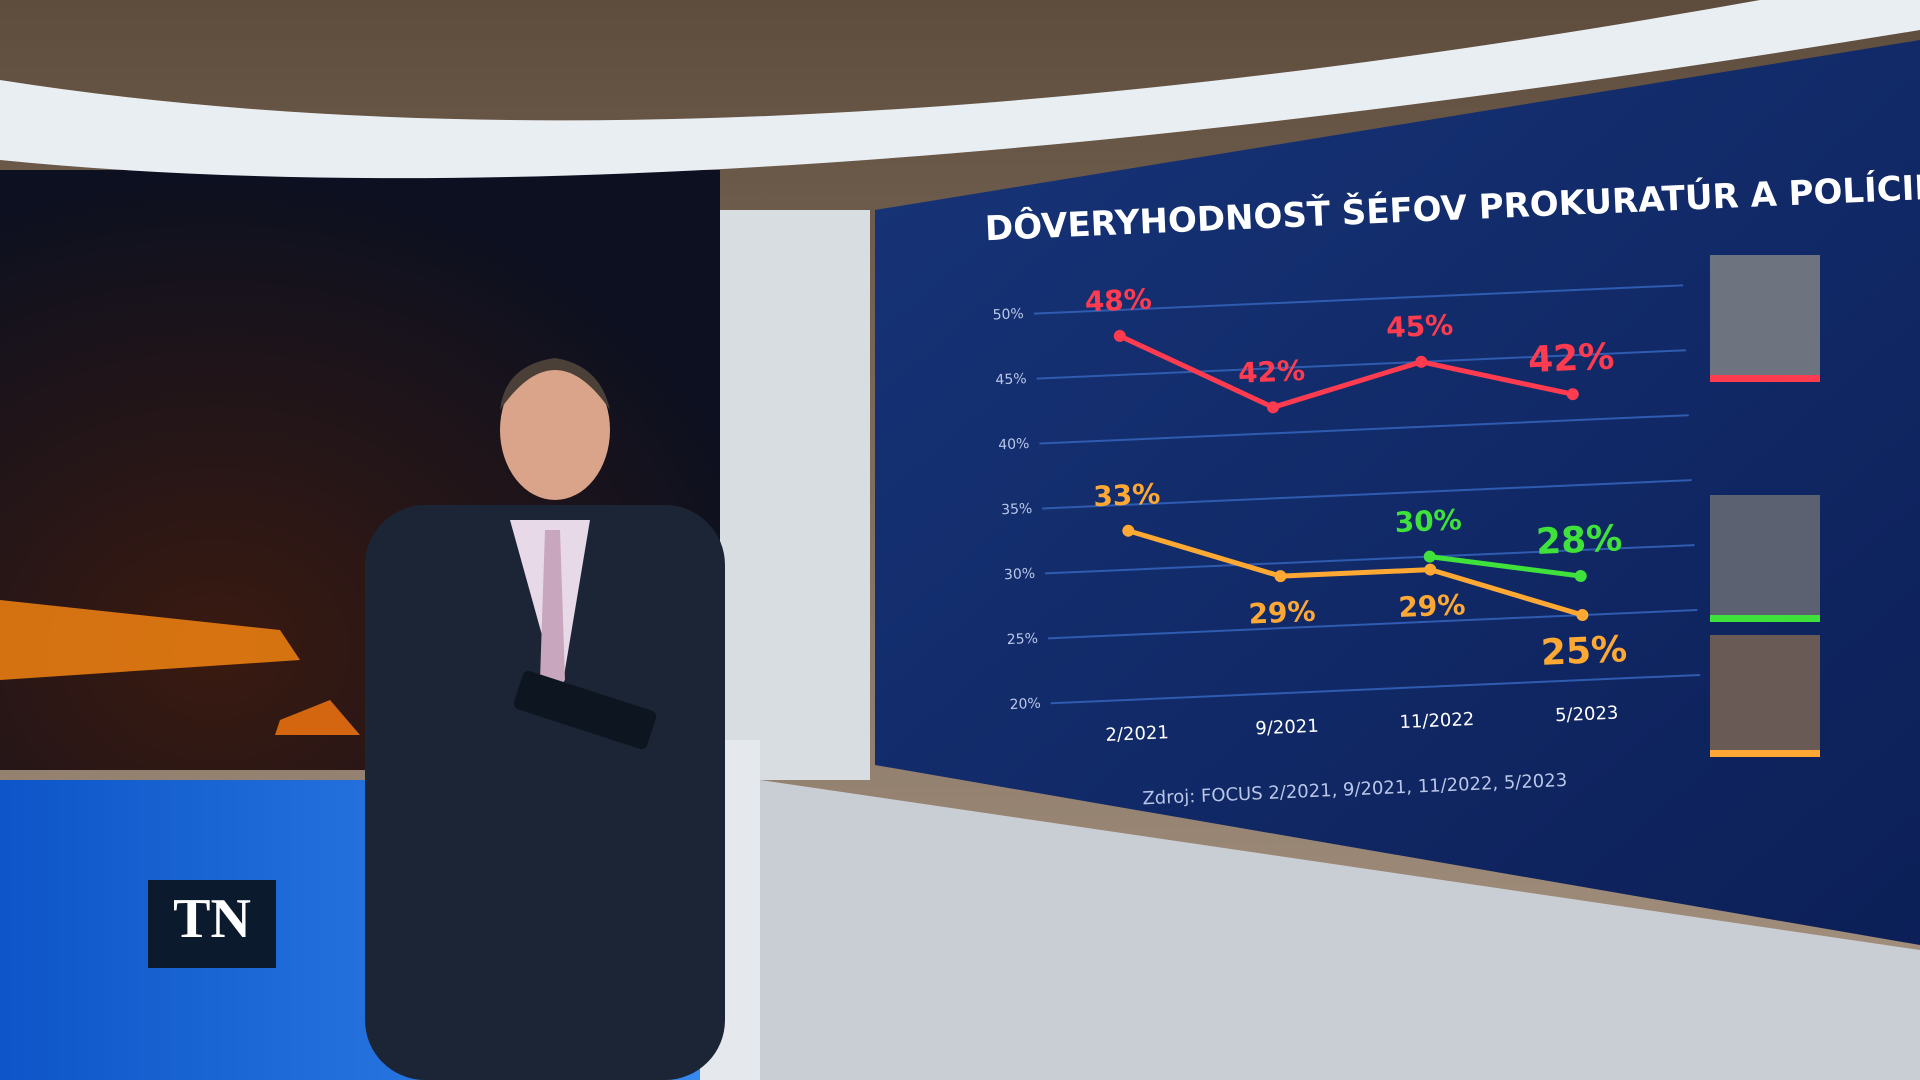 This screenshot has width=1920, height=1080. Describe the element at coordinates (1437, 721) in the screenshot. I see `x-tick-label: 11/2022` at that location.